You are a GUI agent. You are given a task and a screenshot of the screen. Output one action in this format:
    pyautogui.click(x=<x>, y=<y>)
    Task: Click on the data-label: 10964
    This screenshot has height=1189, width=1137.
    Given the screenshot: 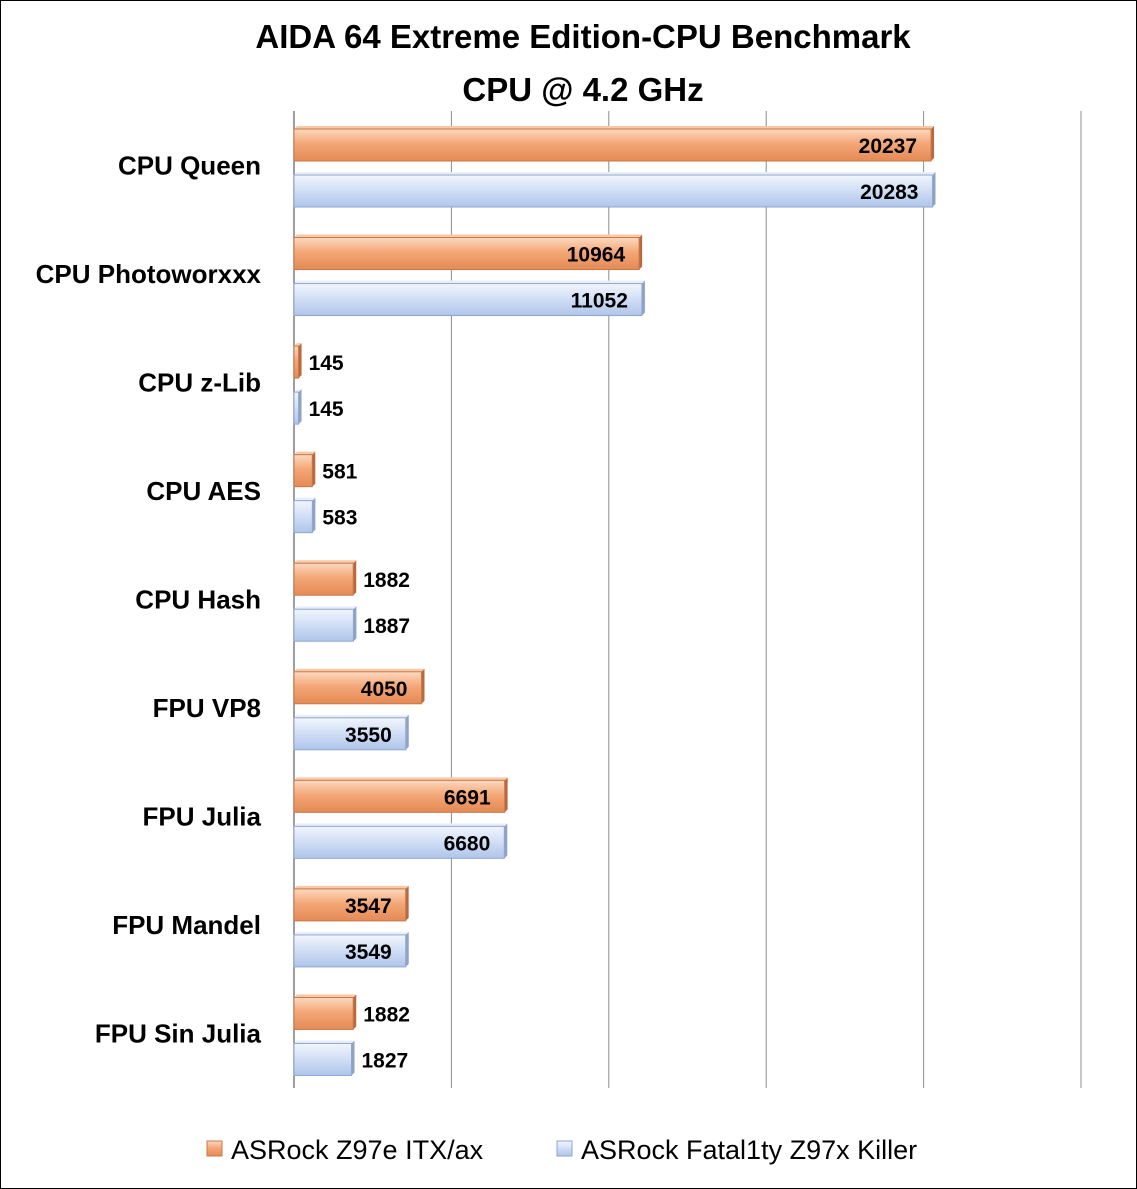 What is the action you would take?
    pyautogui.click(x=596, y=255)
    